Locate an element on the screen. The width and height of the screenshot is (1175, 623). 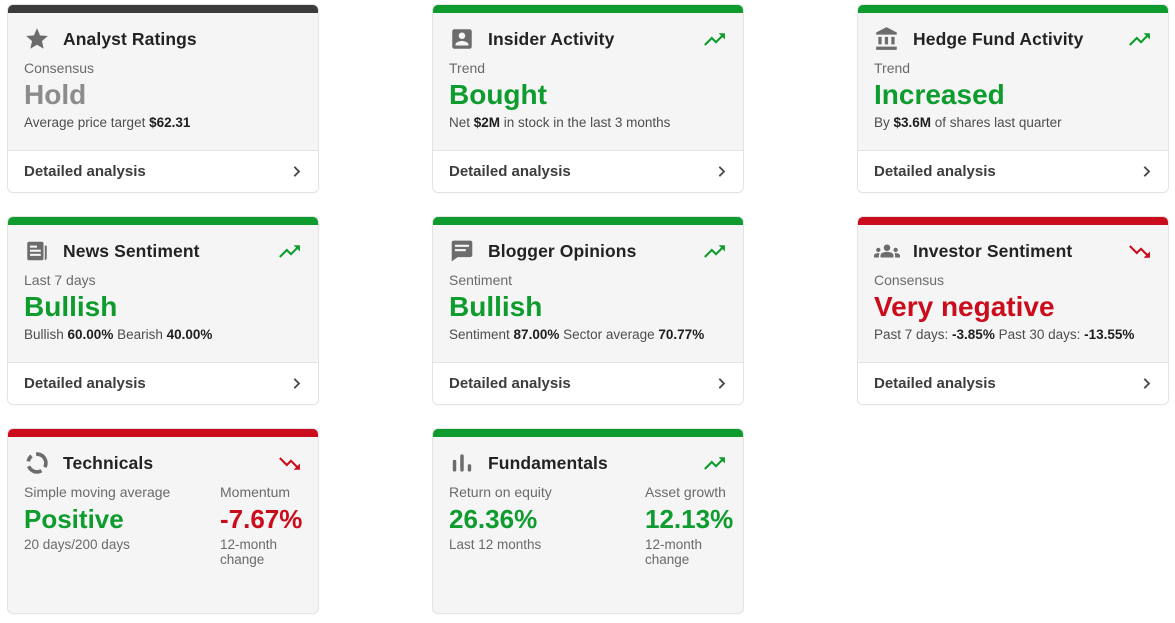
stat-label: Momentum is located at coordinates (255, 492).